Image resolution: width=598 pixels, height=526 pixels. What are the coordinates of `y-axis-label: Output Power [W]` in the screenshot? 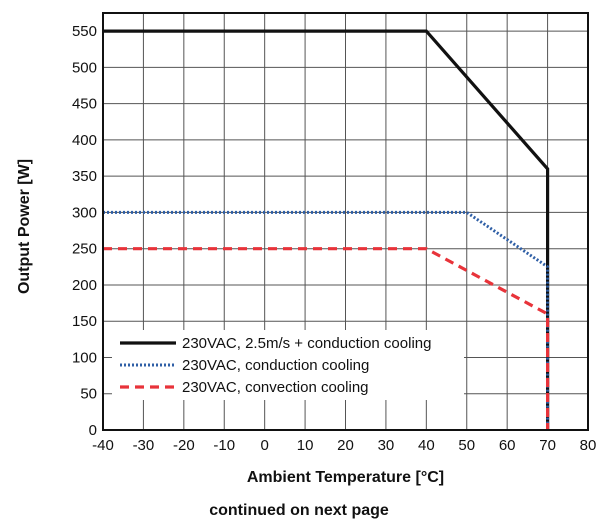 It's located at (24, 226).